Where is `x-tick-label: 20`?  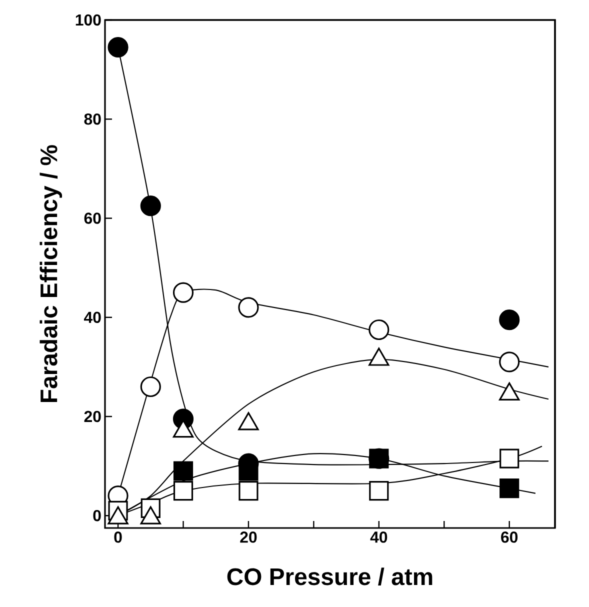
x-tick-label: 20 is located at coordinates (248, 537).